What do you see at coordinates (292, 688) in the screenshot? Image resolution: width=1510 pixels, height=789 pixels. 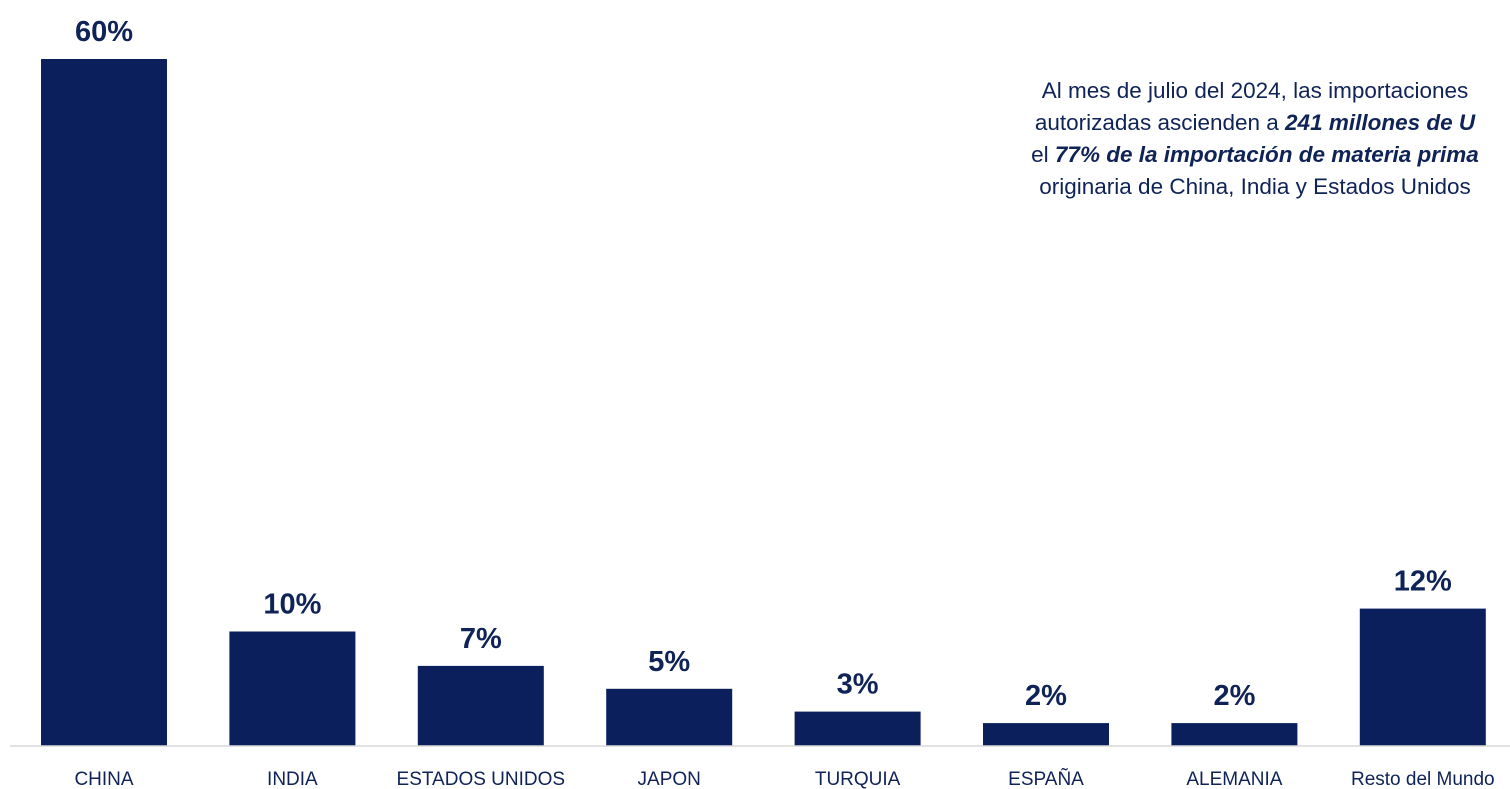 I see `bar-india` at bounding box center [292, 688].